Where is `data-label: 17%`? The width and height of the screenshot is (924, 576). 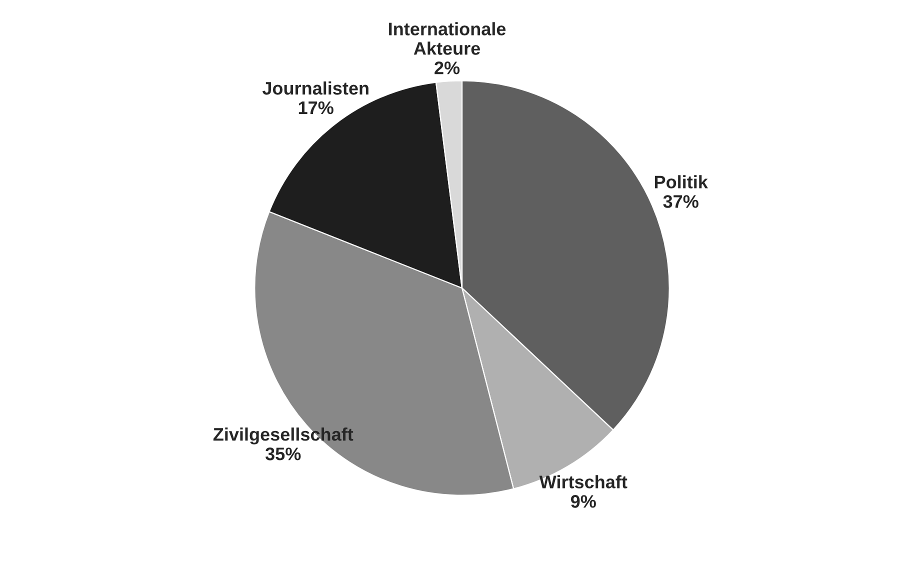
data-label: 17% is located at coordinates (316, 107).